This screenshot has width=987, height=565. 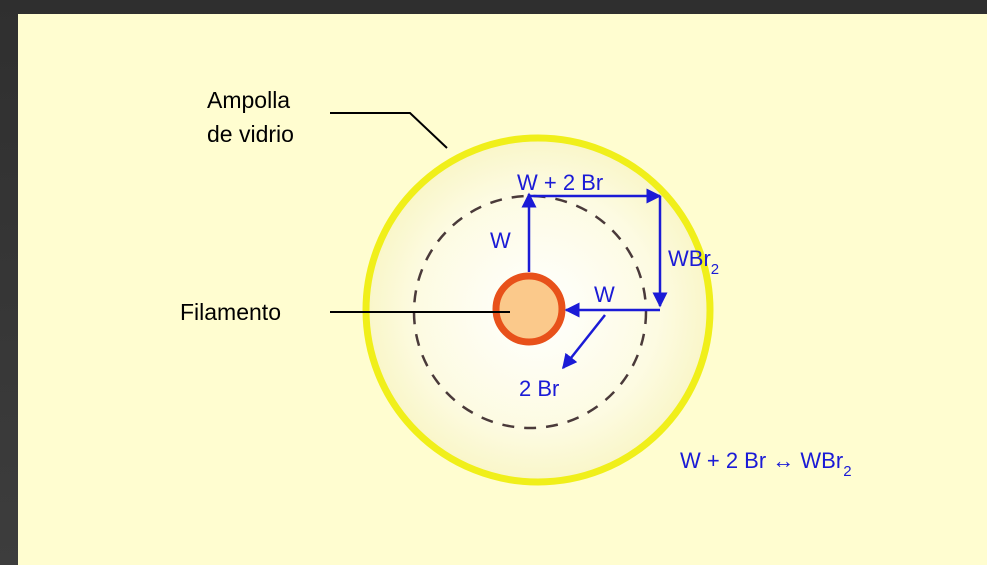 I want to click on label-w-plus-2br: W + 2 Br, so click(x=560, y=182).